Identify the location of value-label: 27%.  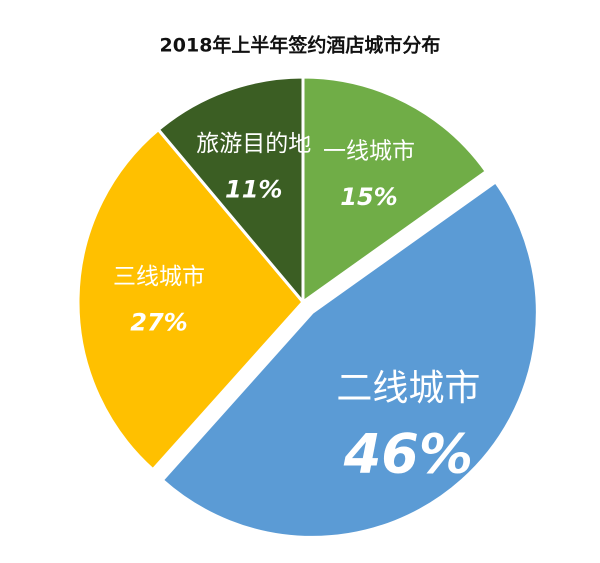
(158, 323).